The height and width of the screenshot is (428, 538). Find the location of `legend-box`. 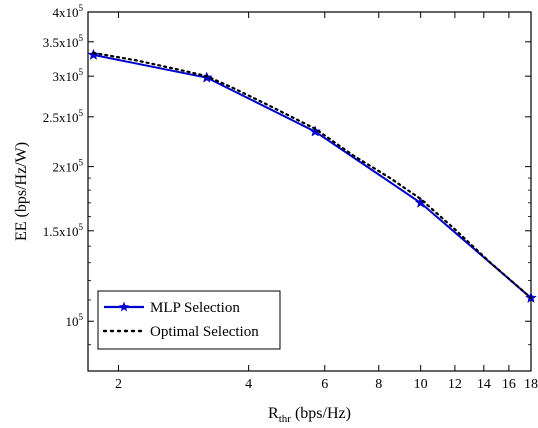

legend-box is located at coordinates (189, 320).